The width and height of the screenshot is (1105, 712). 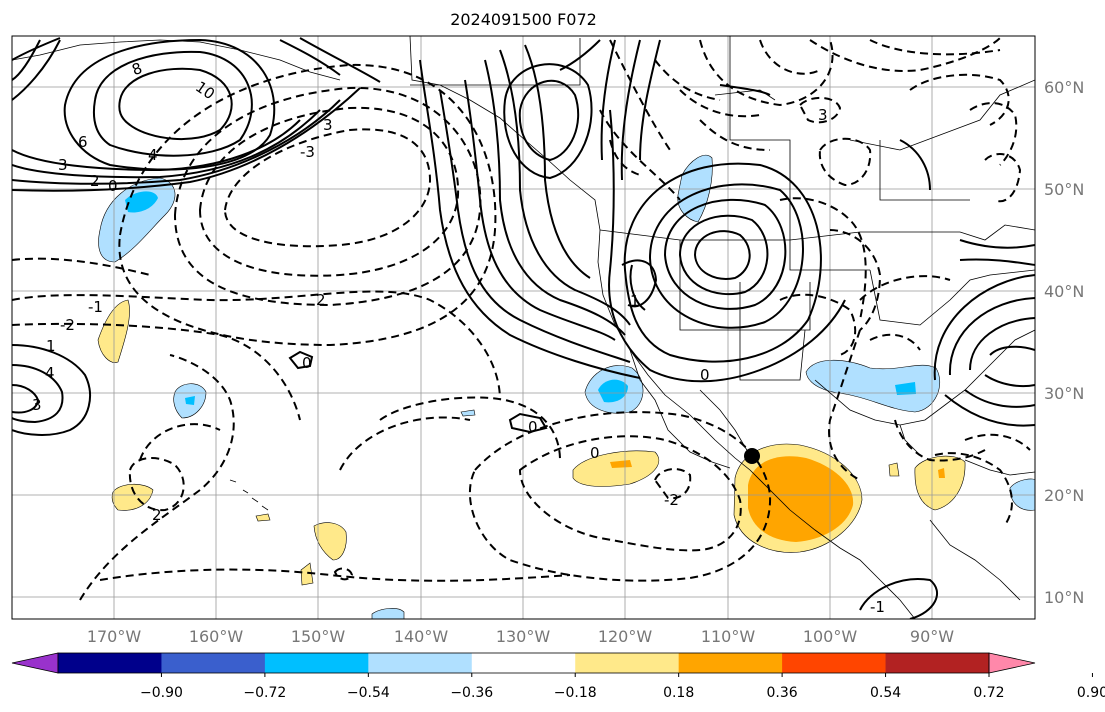 What do you see at coordinates (1064, 342) in the screenshot?
I see `lat-labels: 60°N 50°N 40°N 30°N 20°N 10°N` at bounding box center [1064, 342].